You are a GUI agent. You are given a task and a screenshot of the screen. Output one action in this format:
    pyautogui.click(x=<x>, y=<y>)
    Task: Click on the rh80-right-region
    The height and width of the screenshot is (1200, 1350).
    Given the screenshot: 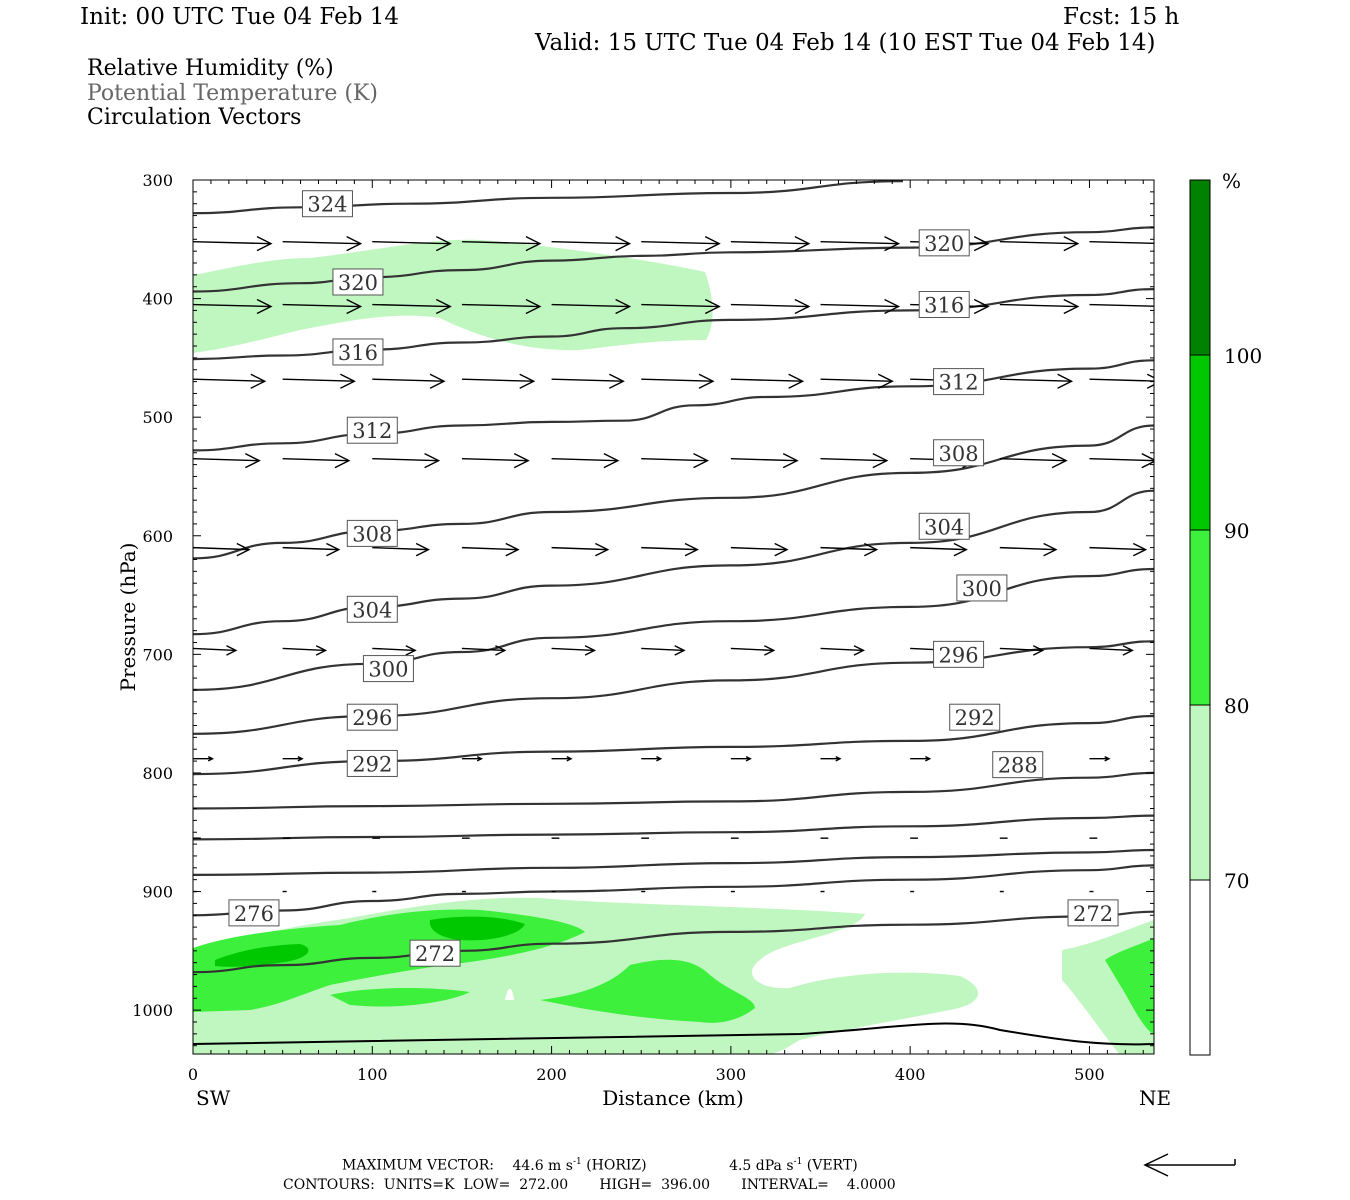 What is the action you would take?
    pyautogui.click(x=1129, y=986)
    